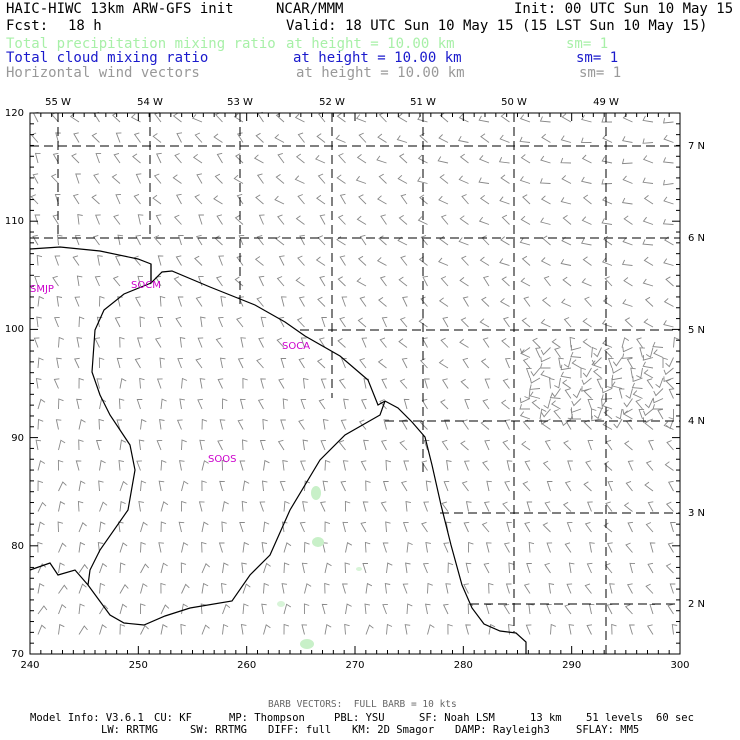  I want to click on x-tick-label: 260, so click(246, 665).